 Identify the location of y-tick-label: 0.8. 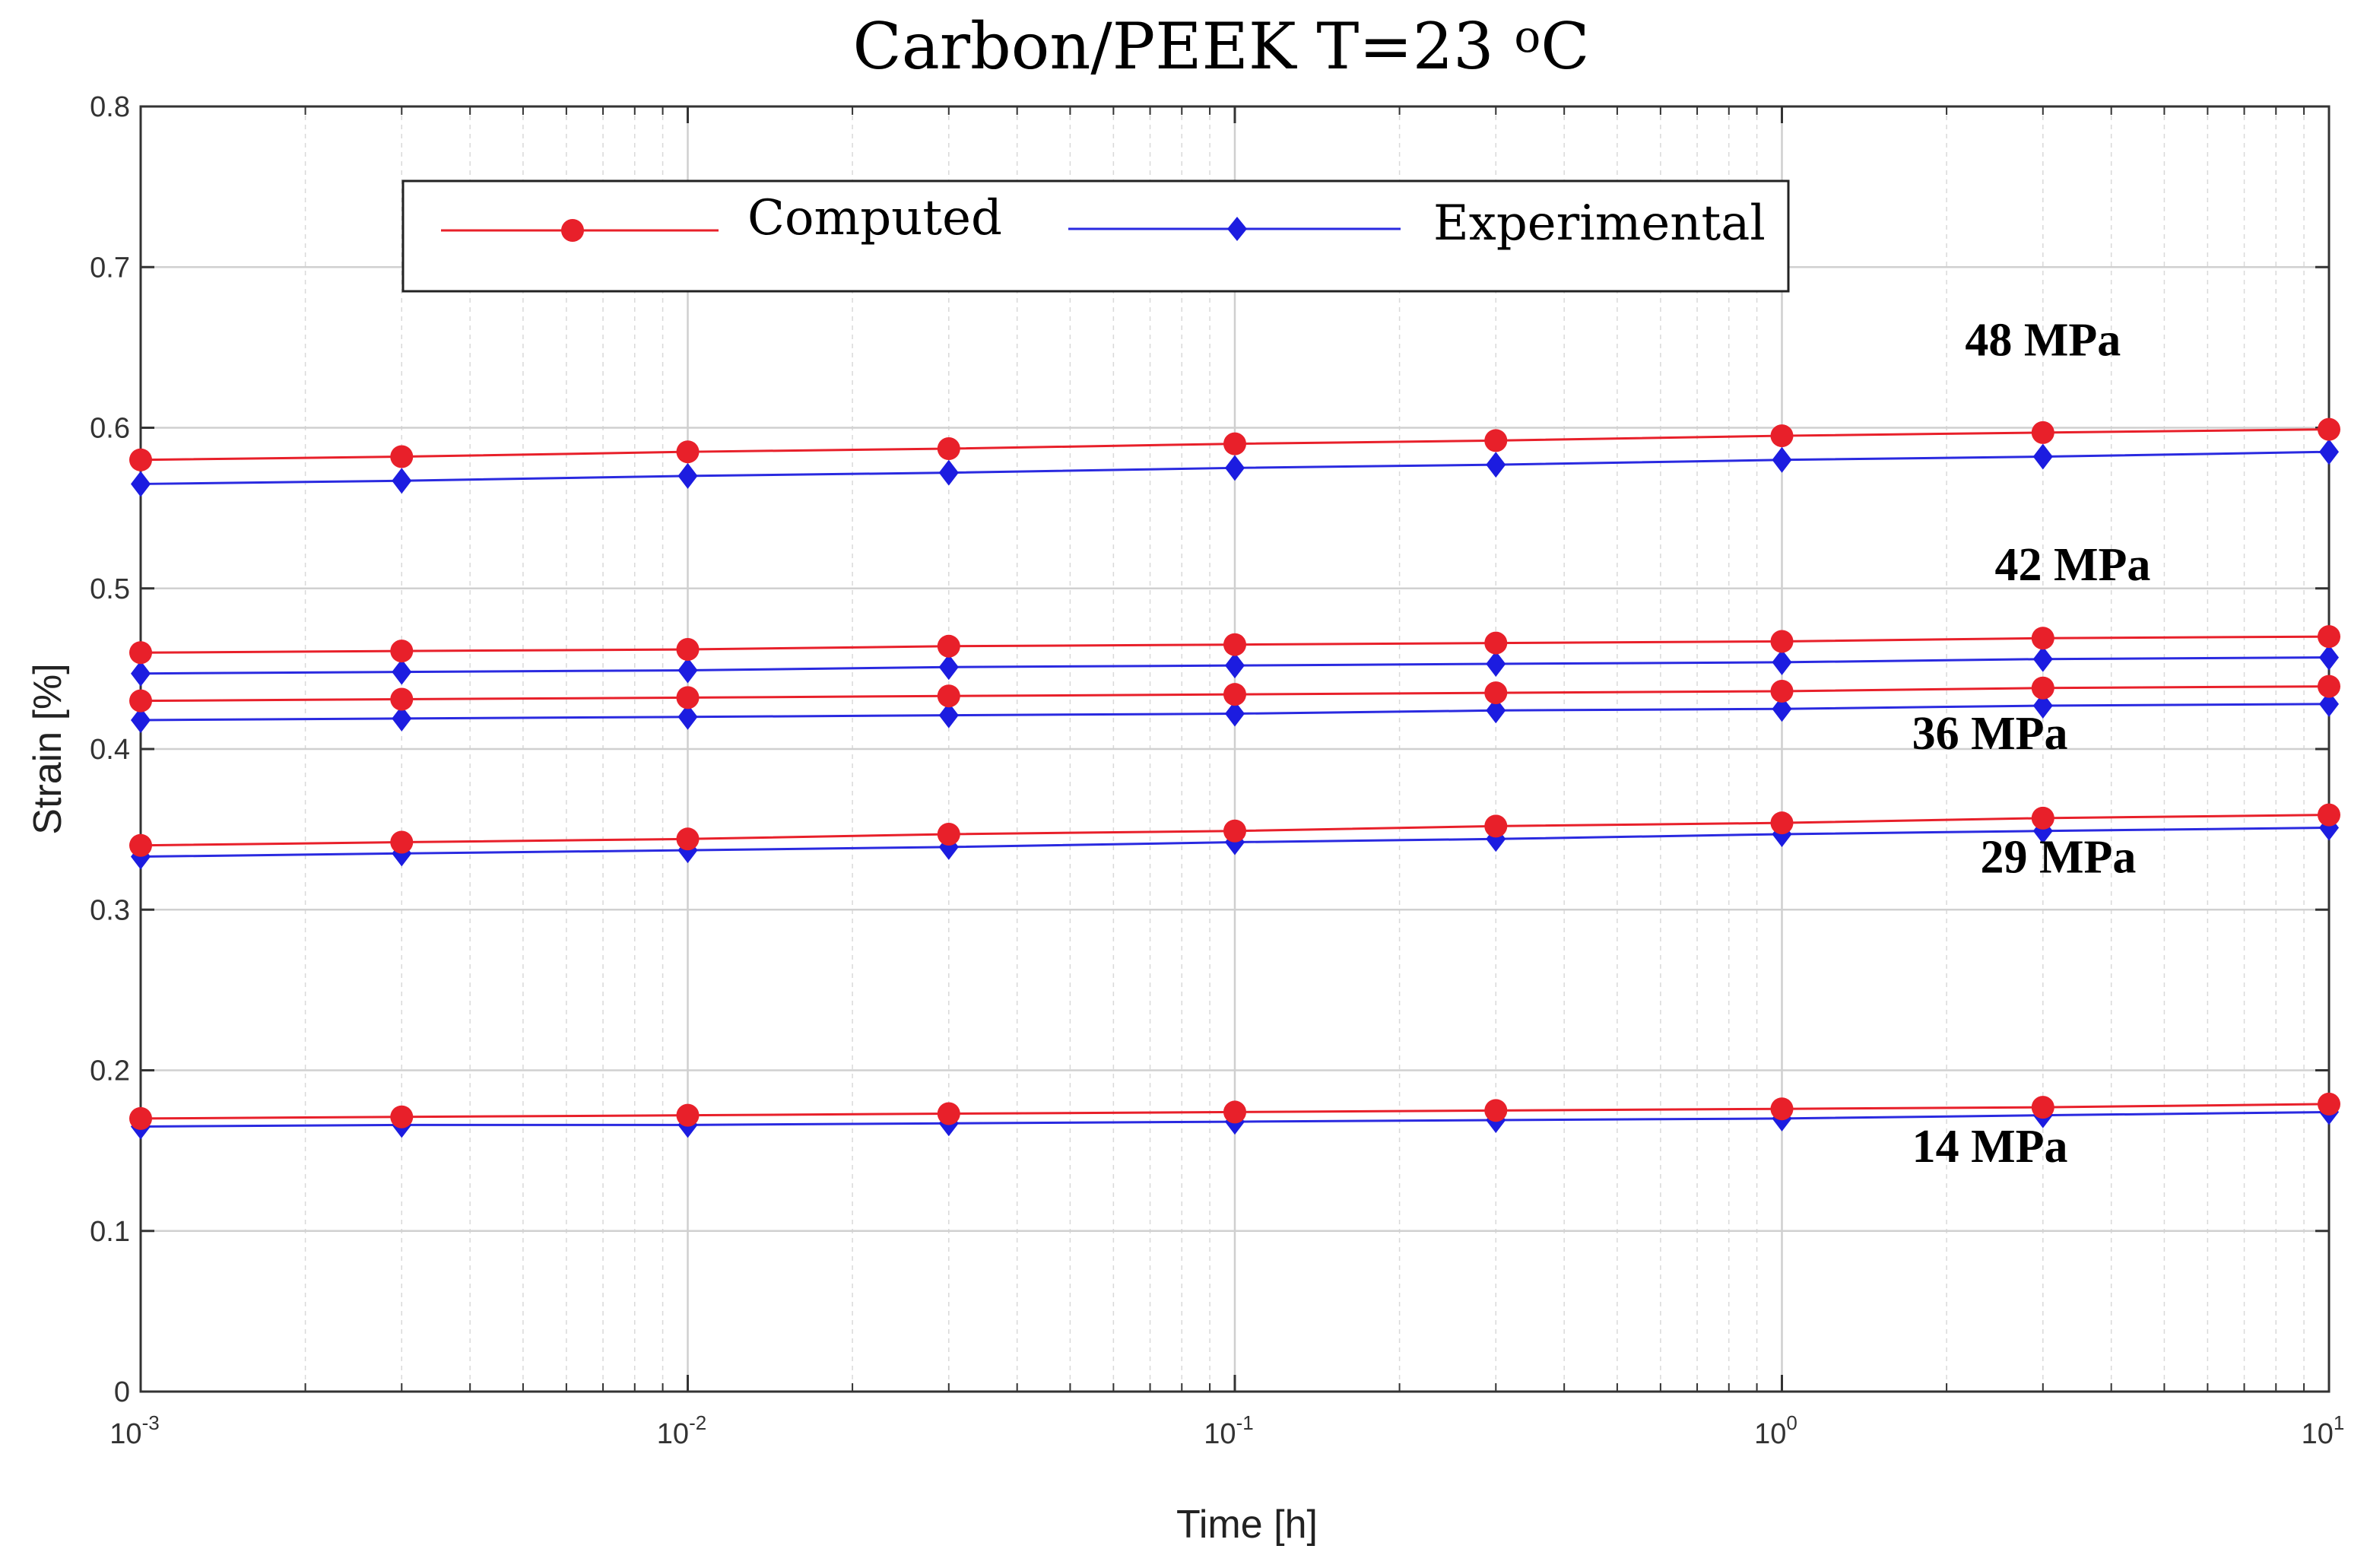
(110, 107).